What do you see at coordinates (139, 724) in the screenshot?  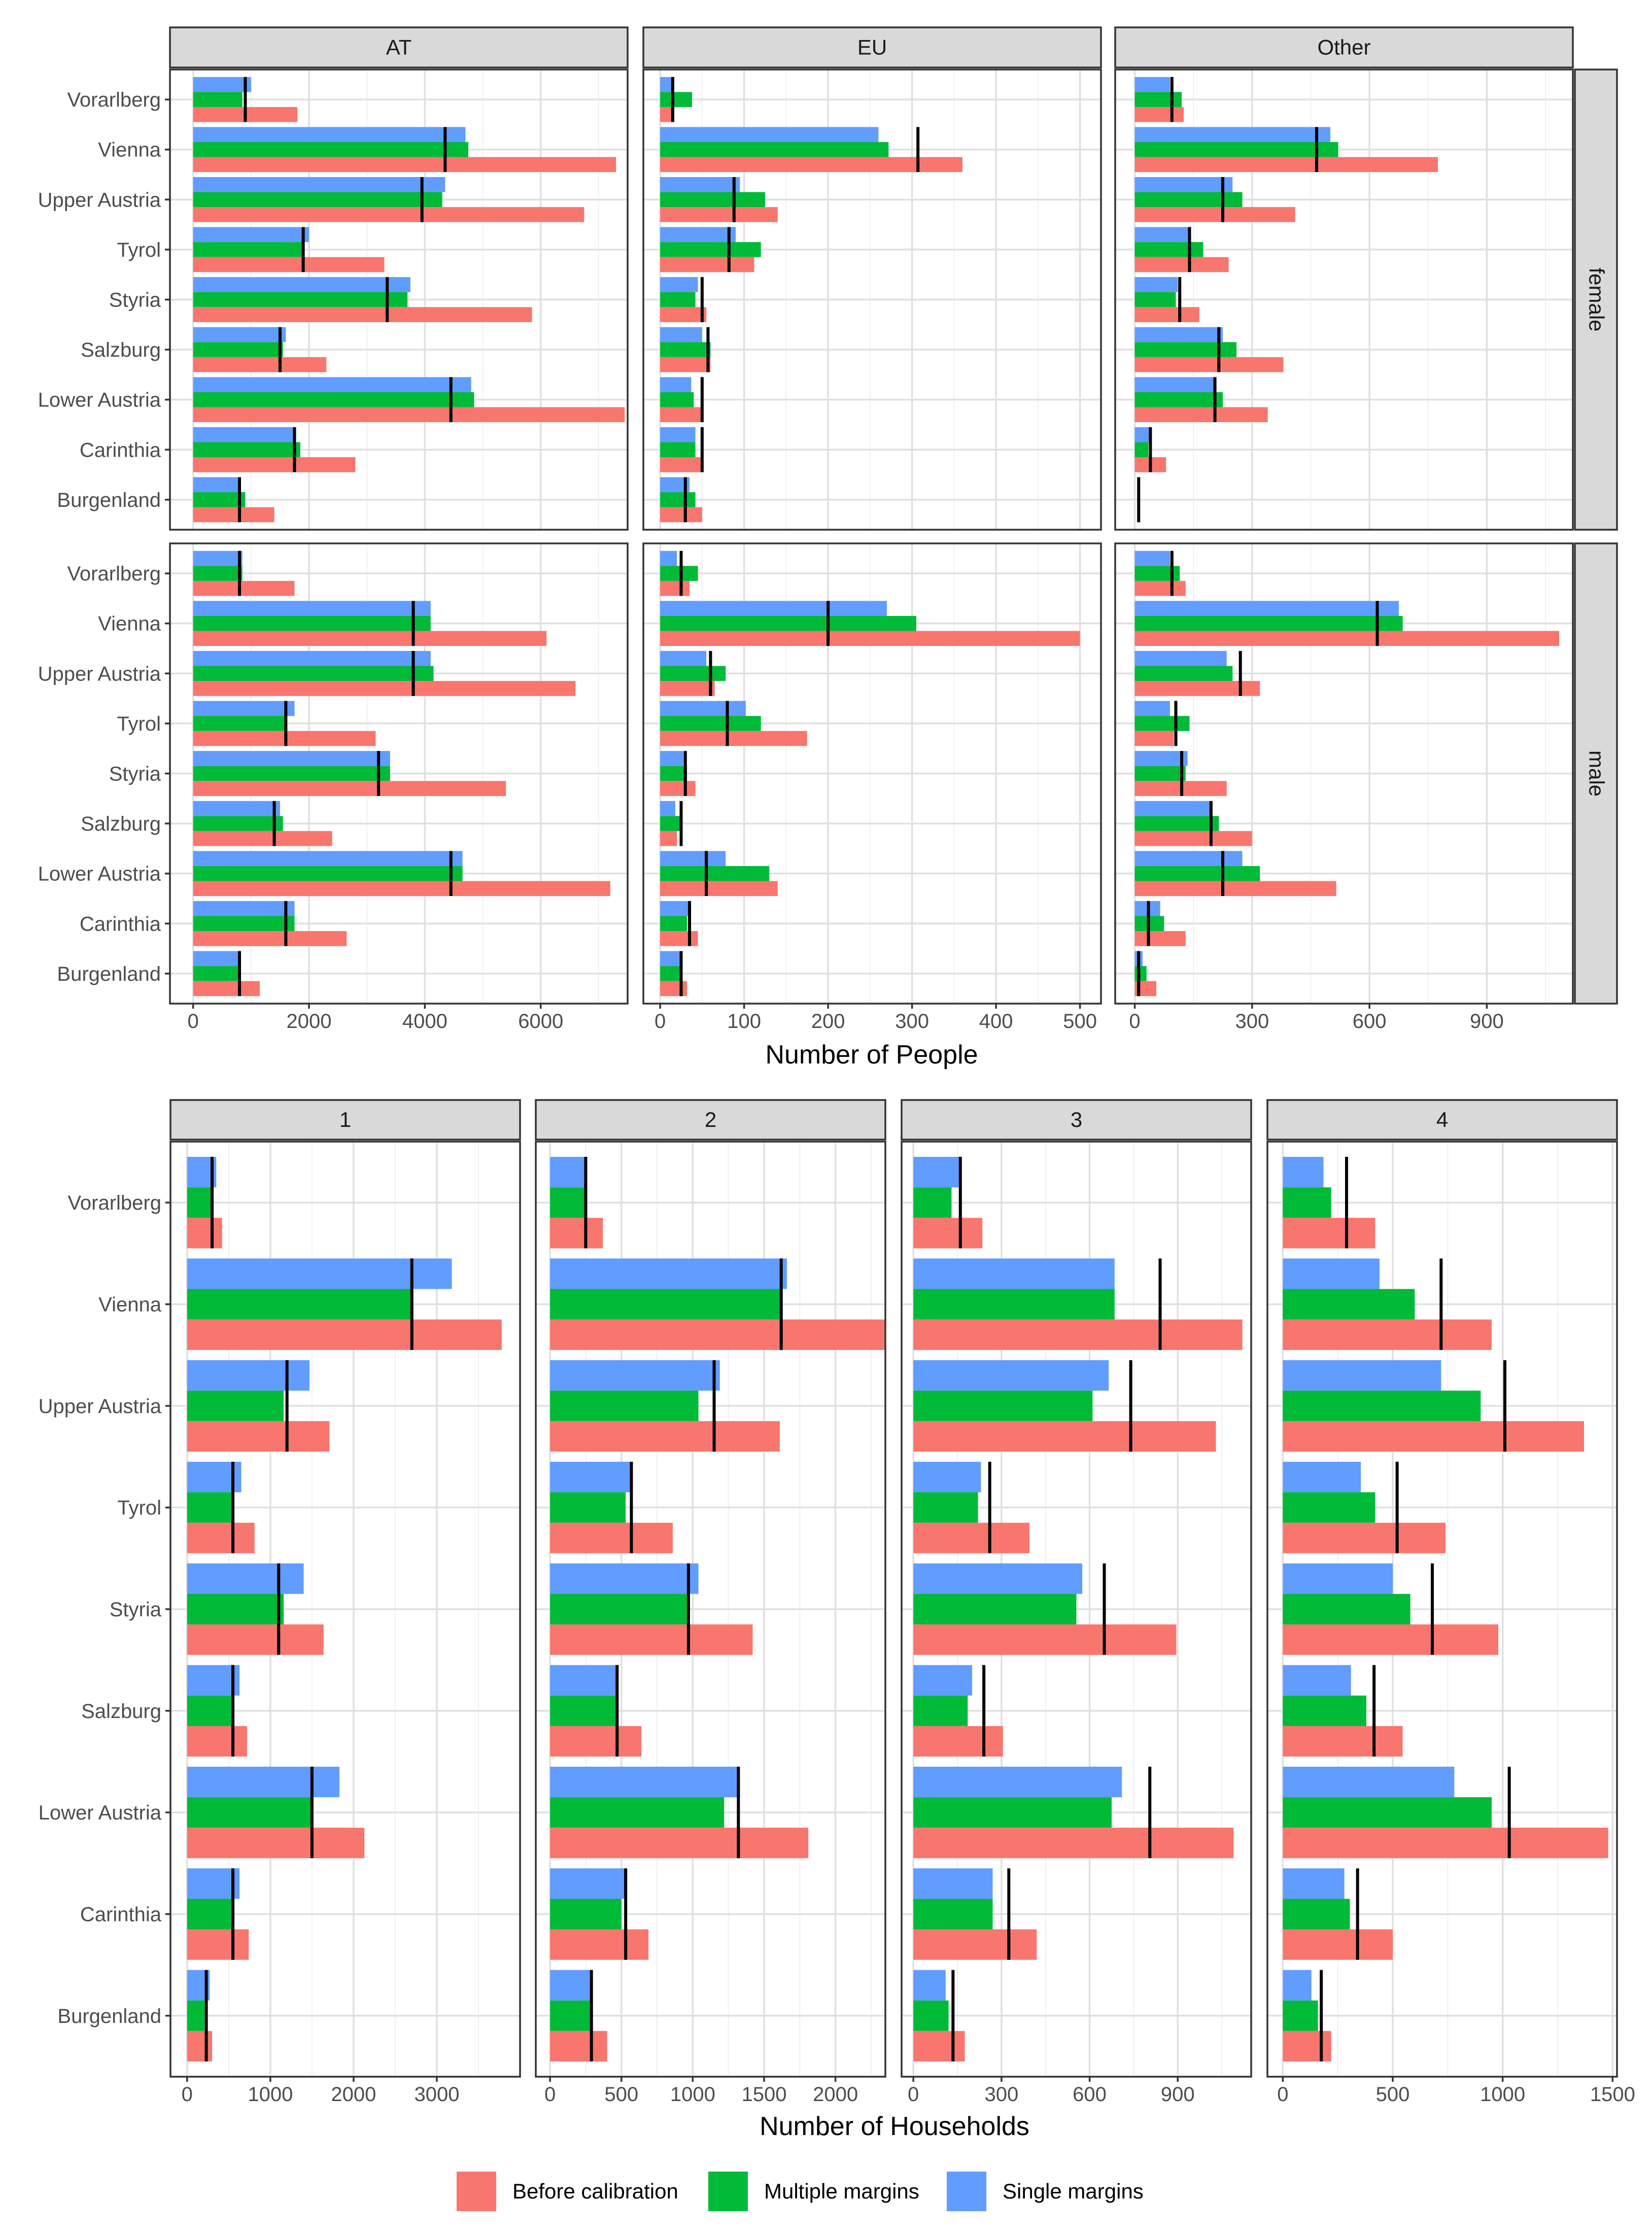 I see `y-tick-label-tyrol: Tyrol` at bounding box center [139, 724].